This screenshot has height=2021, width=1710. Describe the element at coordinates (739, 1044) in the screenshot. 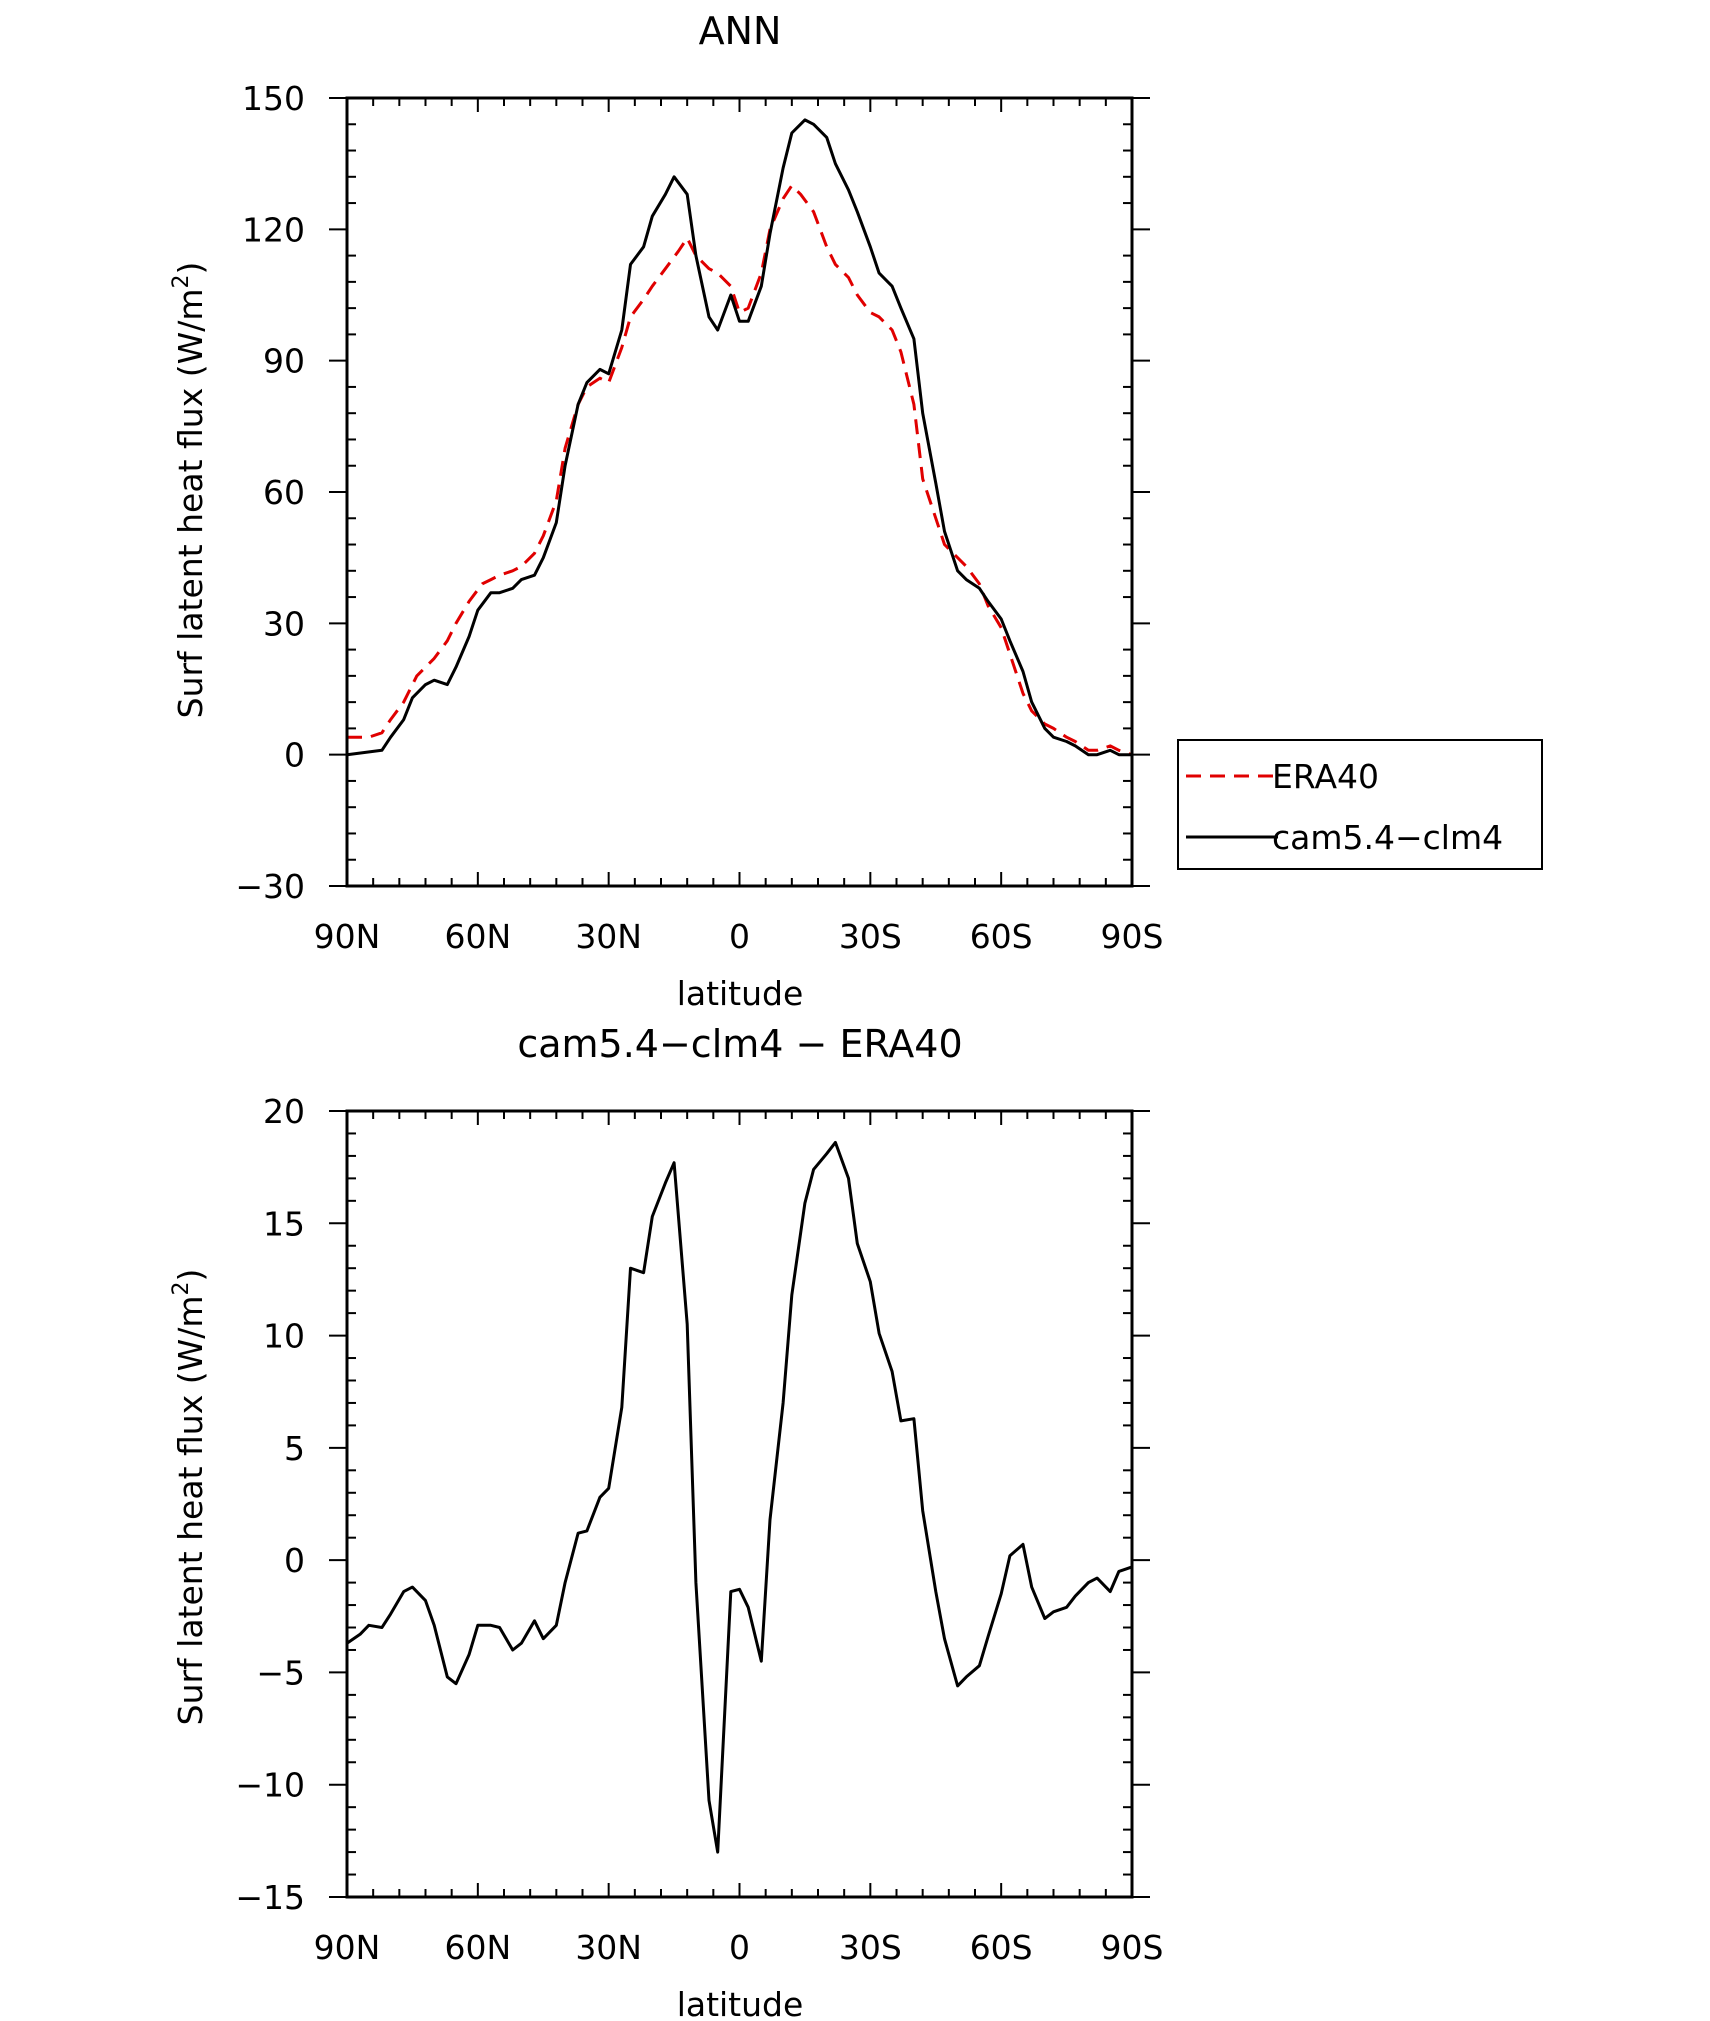

I see `chart-bottom-title: cam5.4−clm4 − ERA40` at that location.